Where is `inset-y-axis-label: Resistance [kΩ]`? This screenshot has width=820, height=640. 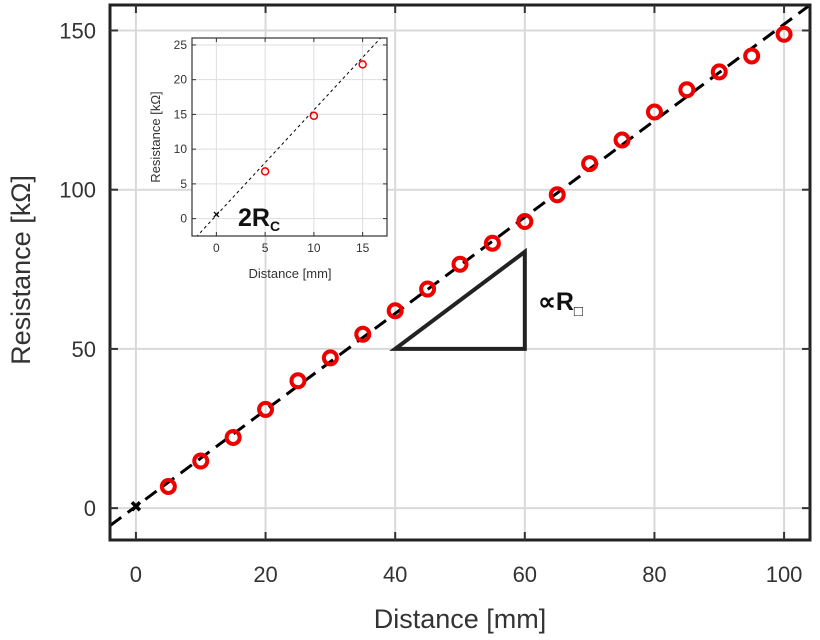 inset-y-axis-label: Resistance [kΩ] is located at coordinates (155, 136).